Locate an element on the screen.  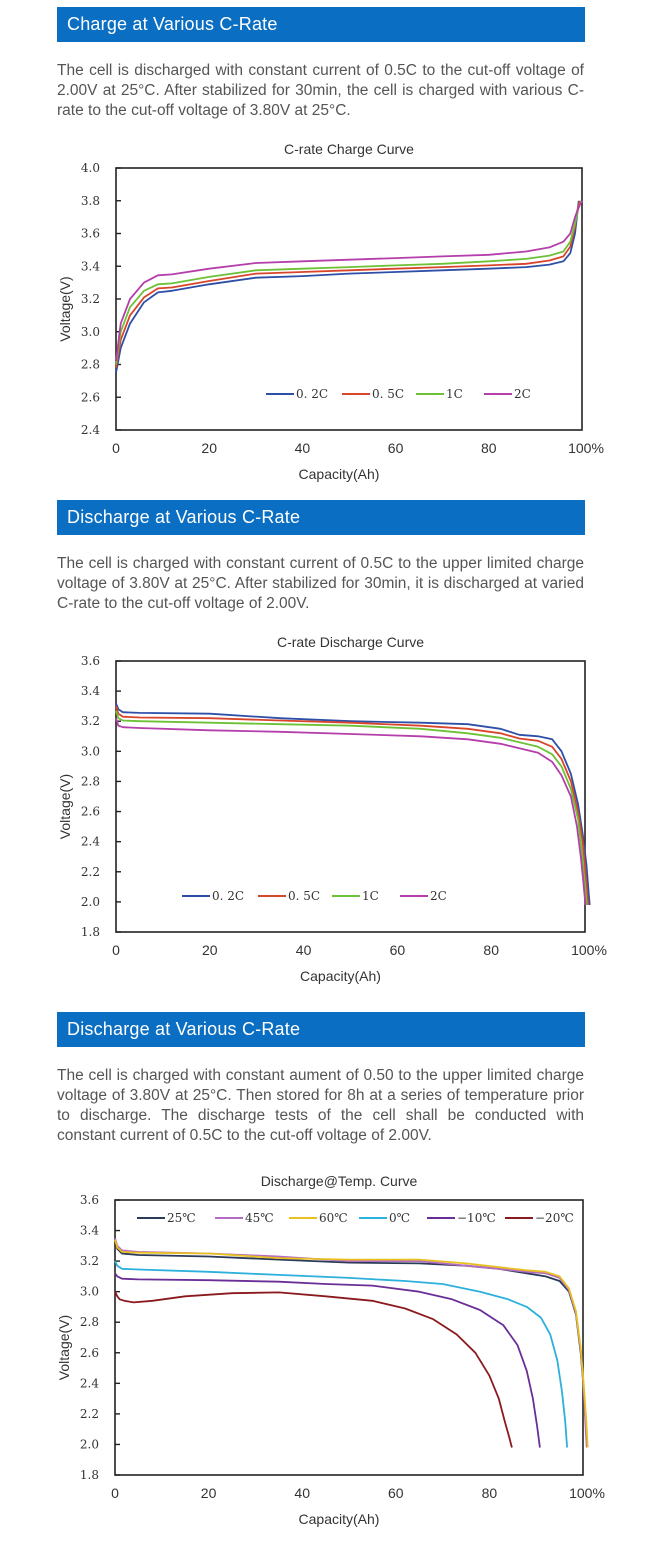
legend-label-5: −20℃ is located at coordinates (554, 1218).